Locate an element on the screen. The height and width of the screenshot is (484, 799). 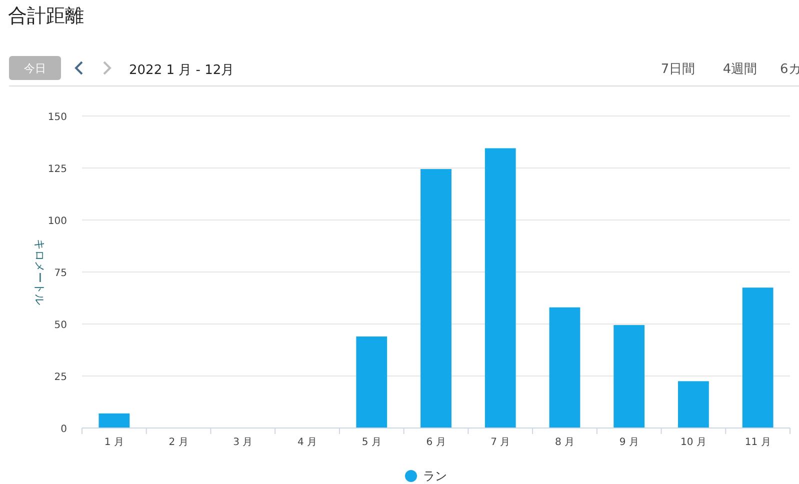
x-tick-label: 5 月 is located at coordinates (372, 442).